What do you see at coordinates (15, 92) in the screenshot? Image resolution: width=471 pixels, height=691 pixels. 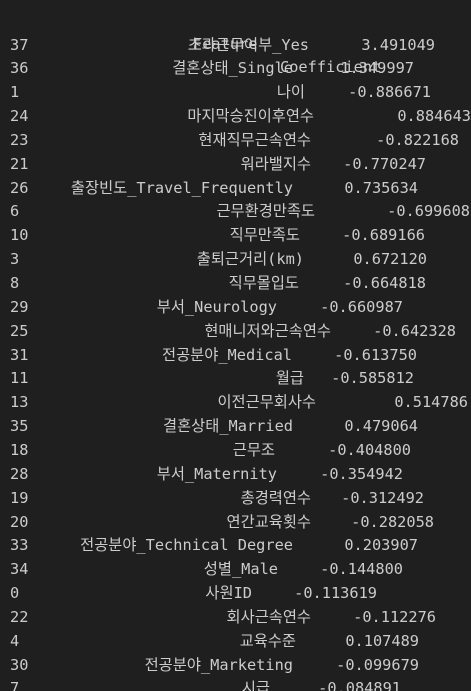 I see `row-index: 1` at bounding box center [15, 92].